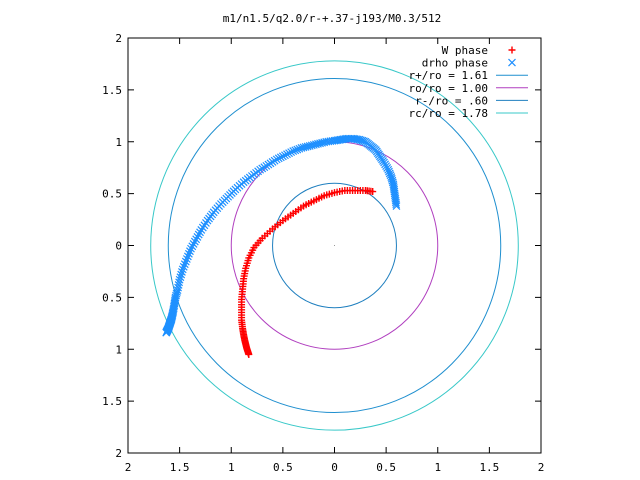 Image resolution: width=640 pixels, height=480 pixels. I want to click on legend-label: ro/ro = 1.00, so click(448, 88).